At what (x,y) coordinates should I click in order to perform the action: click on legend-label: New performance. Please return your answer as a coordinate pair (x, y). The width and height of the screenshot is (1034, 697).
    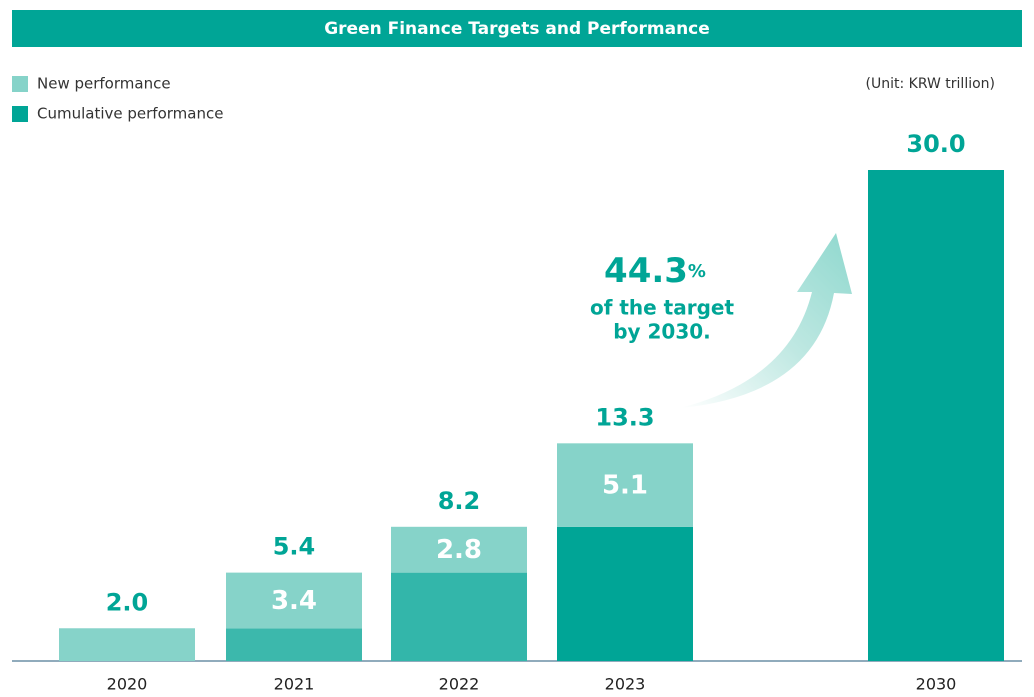
    Looking at the image, I should click on (104, 84).